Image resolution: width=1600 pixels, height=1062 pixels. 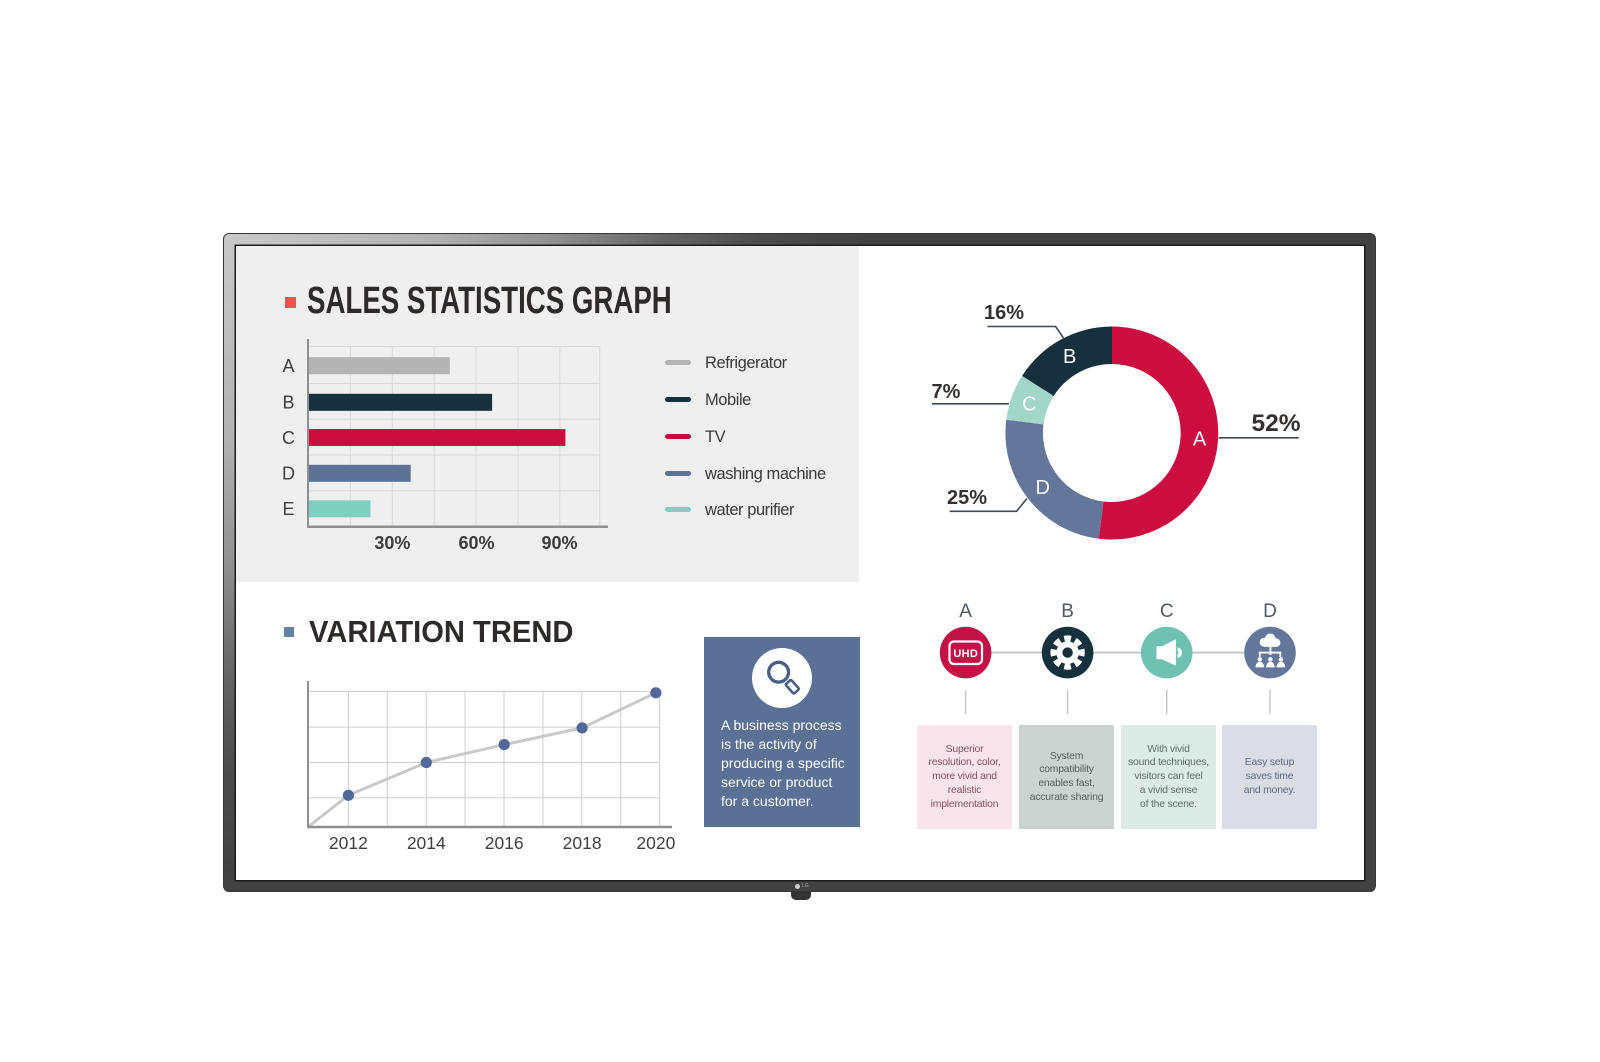 What do you see at coordinates (476, 543) in the screenshot?
I see `svg-text: 60%` at bounding box center [476, 543].